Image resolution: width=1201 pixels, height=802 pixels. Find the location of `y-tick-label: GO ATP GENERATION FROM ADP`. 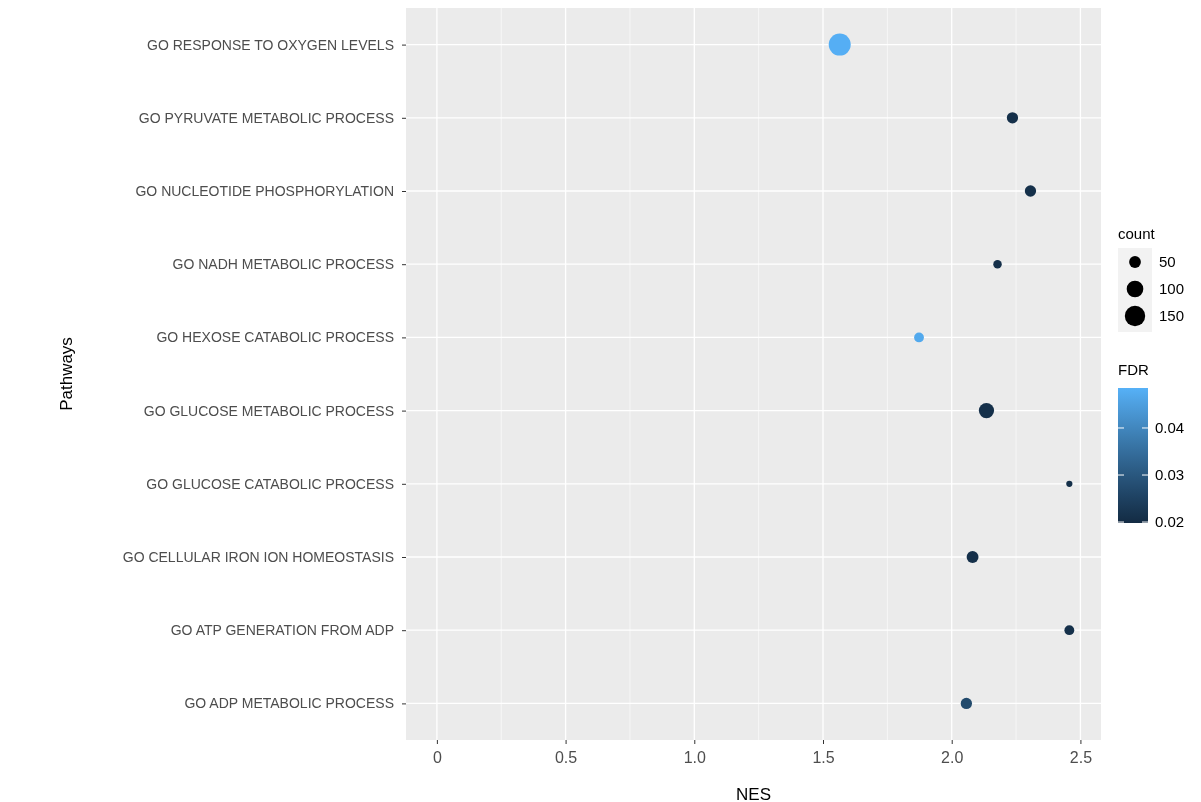

y-tick-label: GO ATP GENERATION FROM ADP is located at coordinates (282, 630).